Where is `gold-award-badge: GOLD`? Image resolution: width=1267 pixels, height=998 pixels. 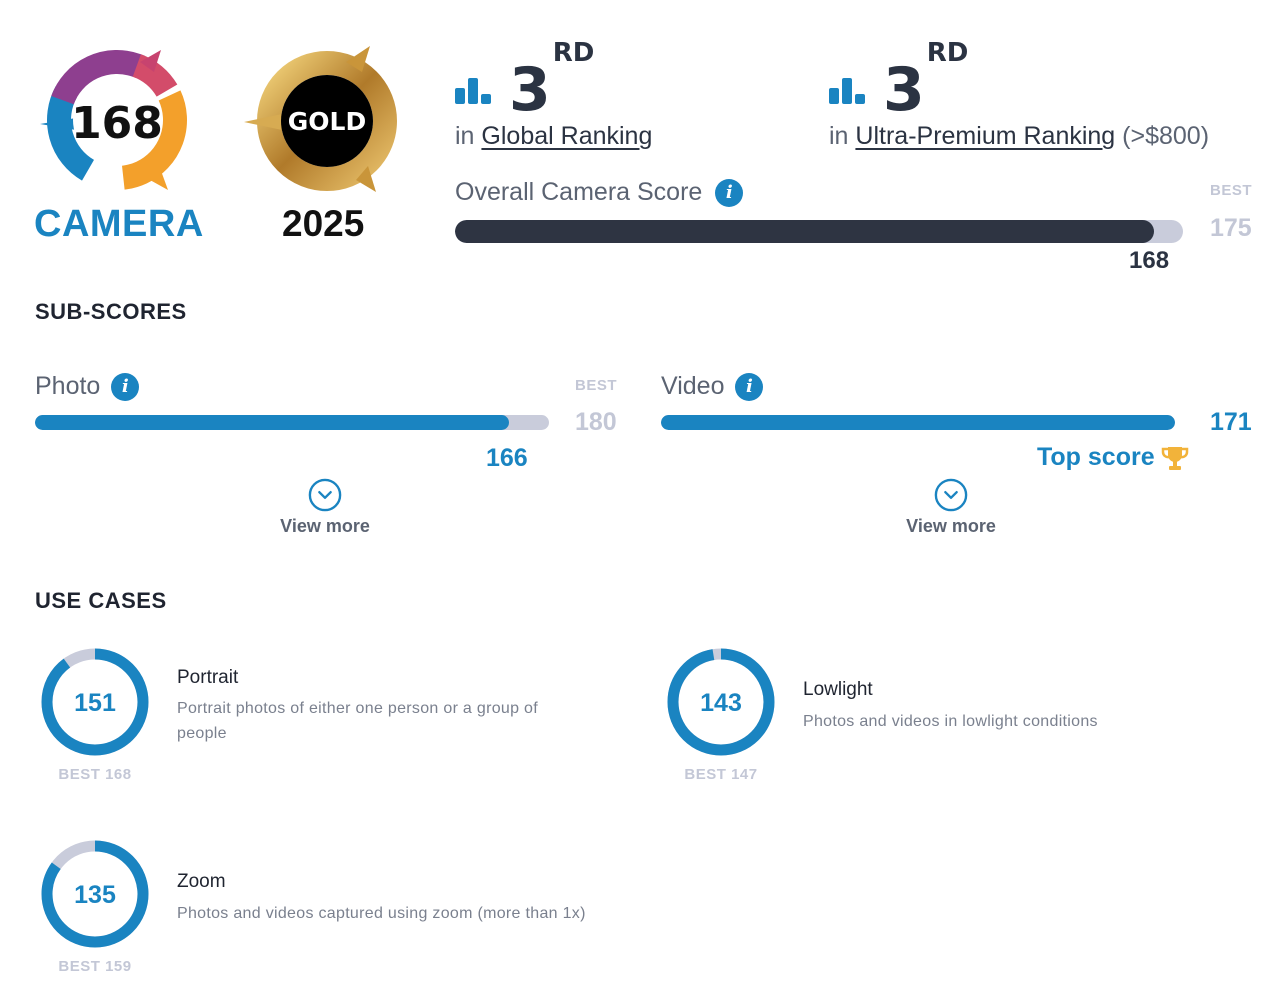
gold-award-badge: GOLD is located at coordinates (321, 122).